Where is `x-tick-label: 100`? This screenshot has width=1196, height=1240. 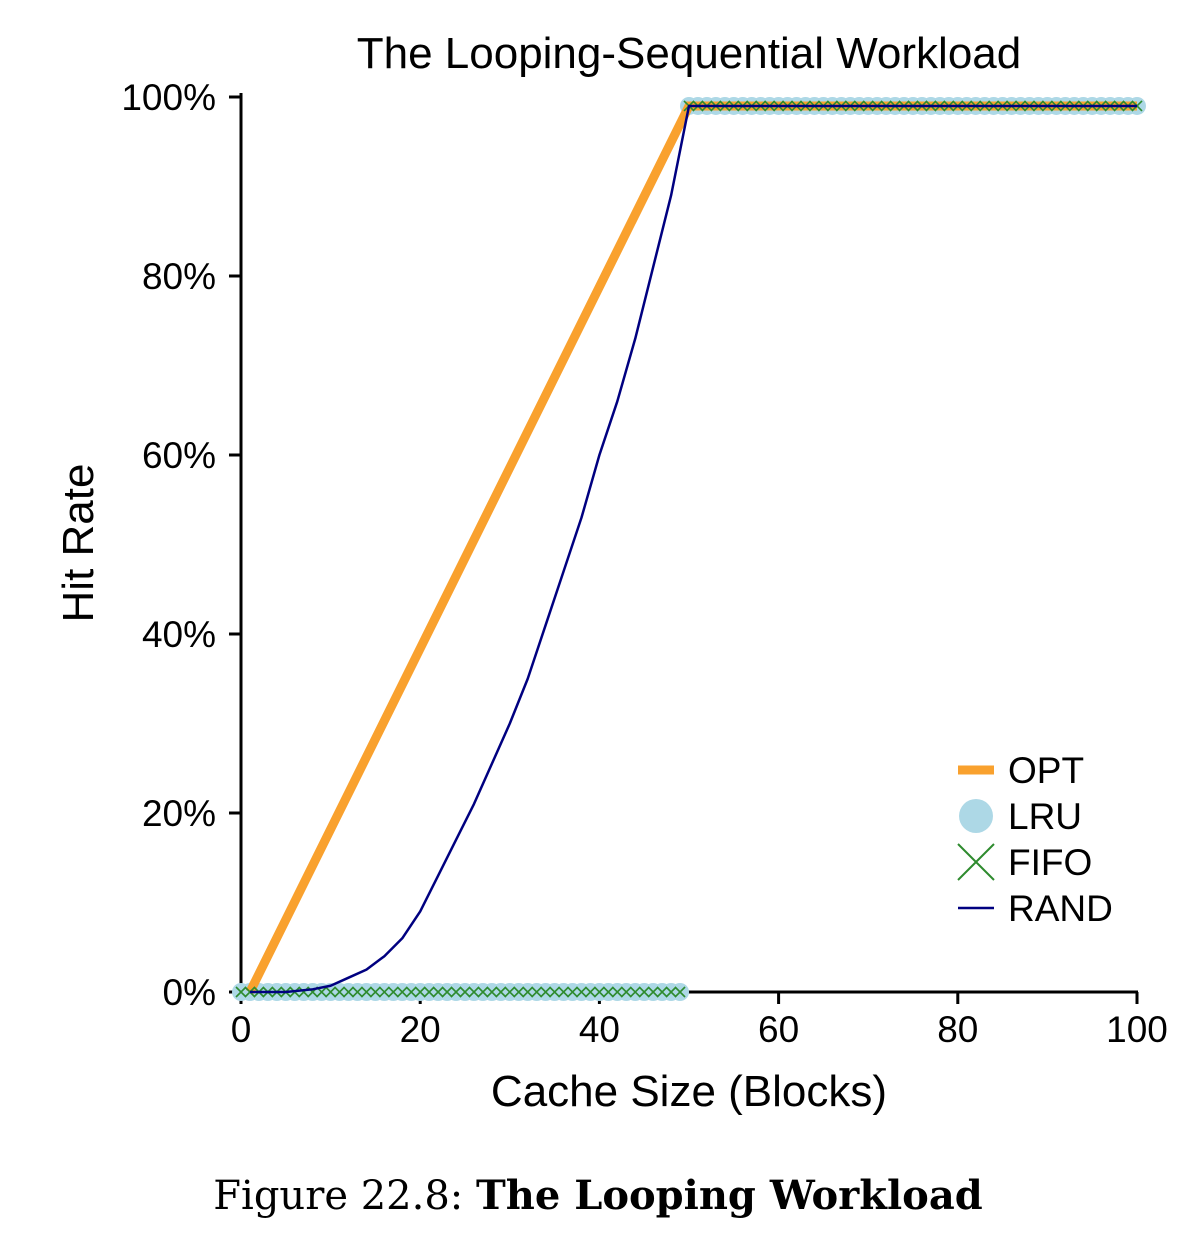
x-tick-label: 100 is located at coordinates (1137, 1029).